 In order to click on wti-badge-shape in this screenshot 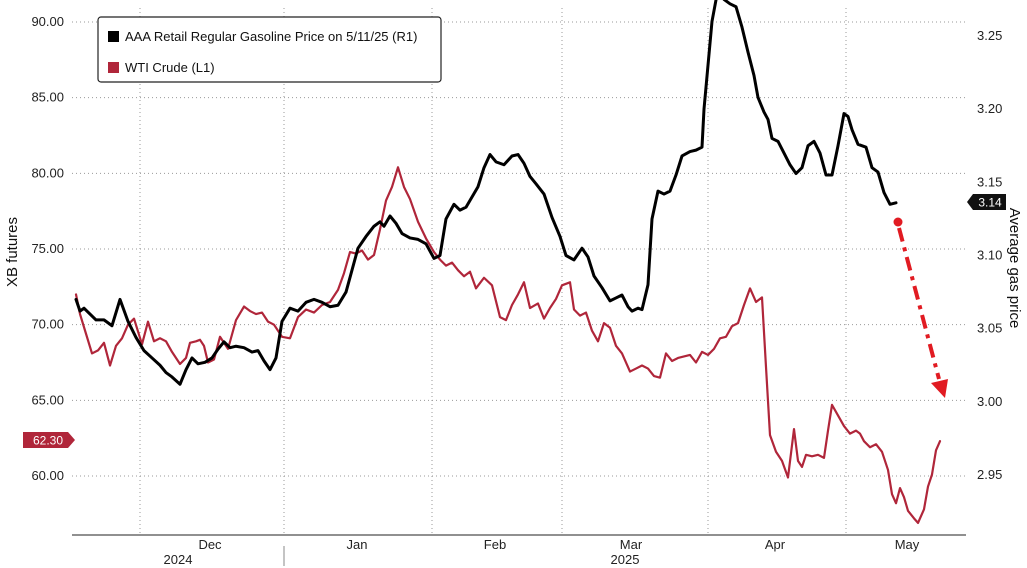, I will do `click(49, 440)`.